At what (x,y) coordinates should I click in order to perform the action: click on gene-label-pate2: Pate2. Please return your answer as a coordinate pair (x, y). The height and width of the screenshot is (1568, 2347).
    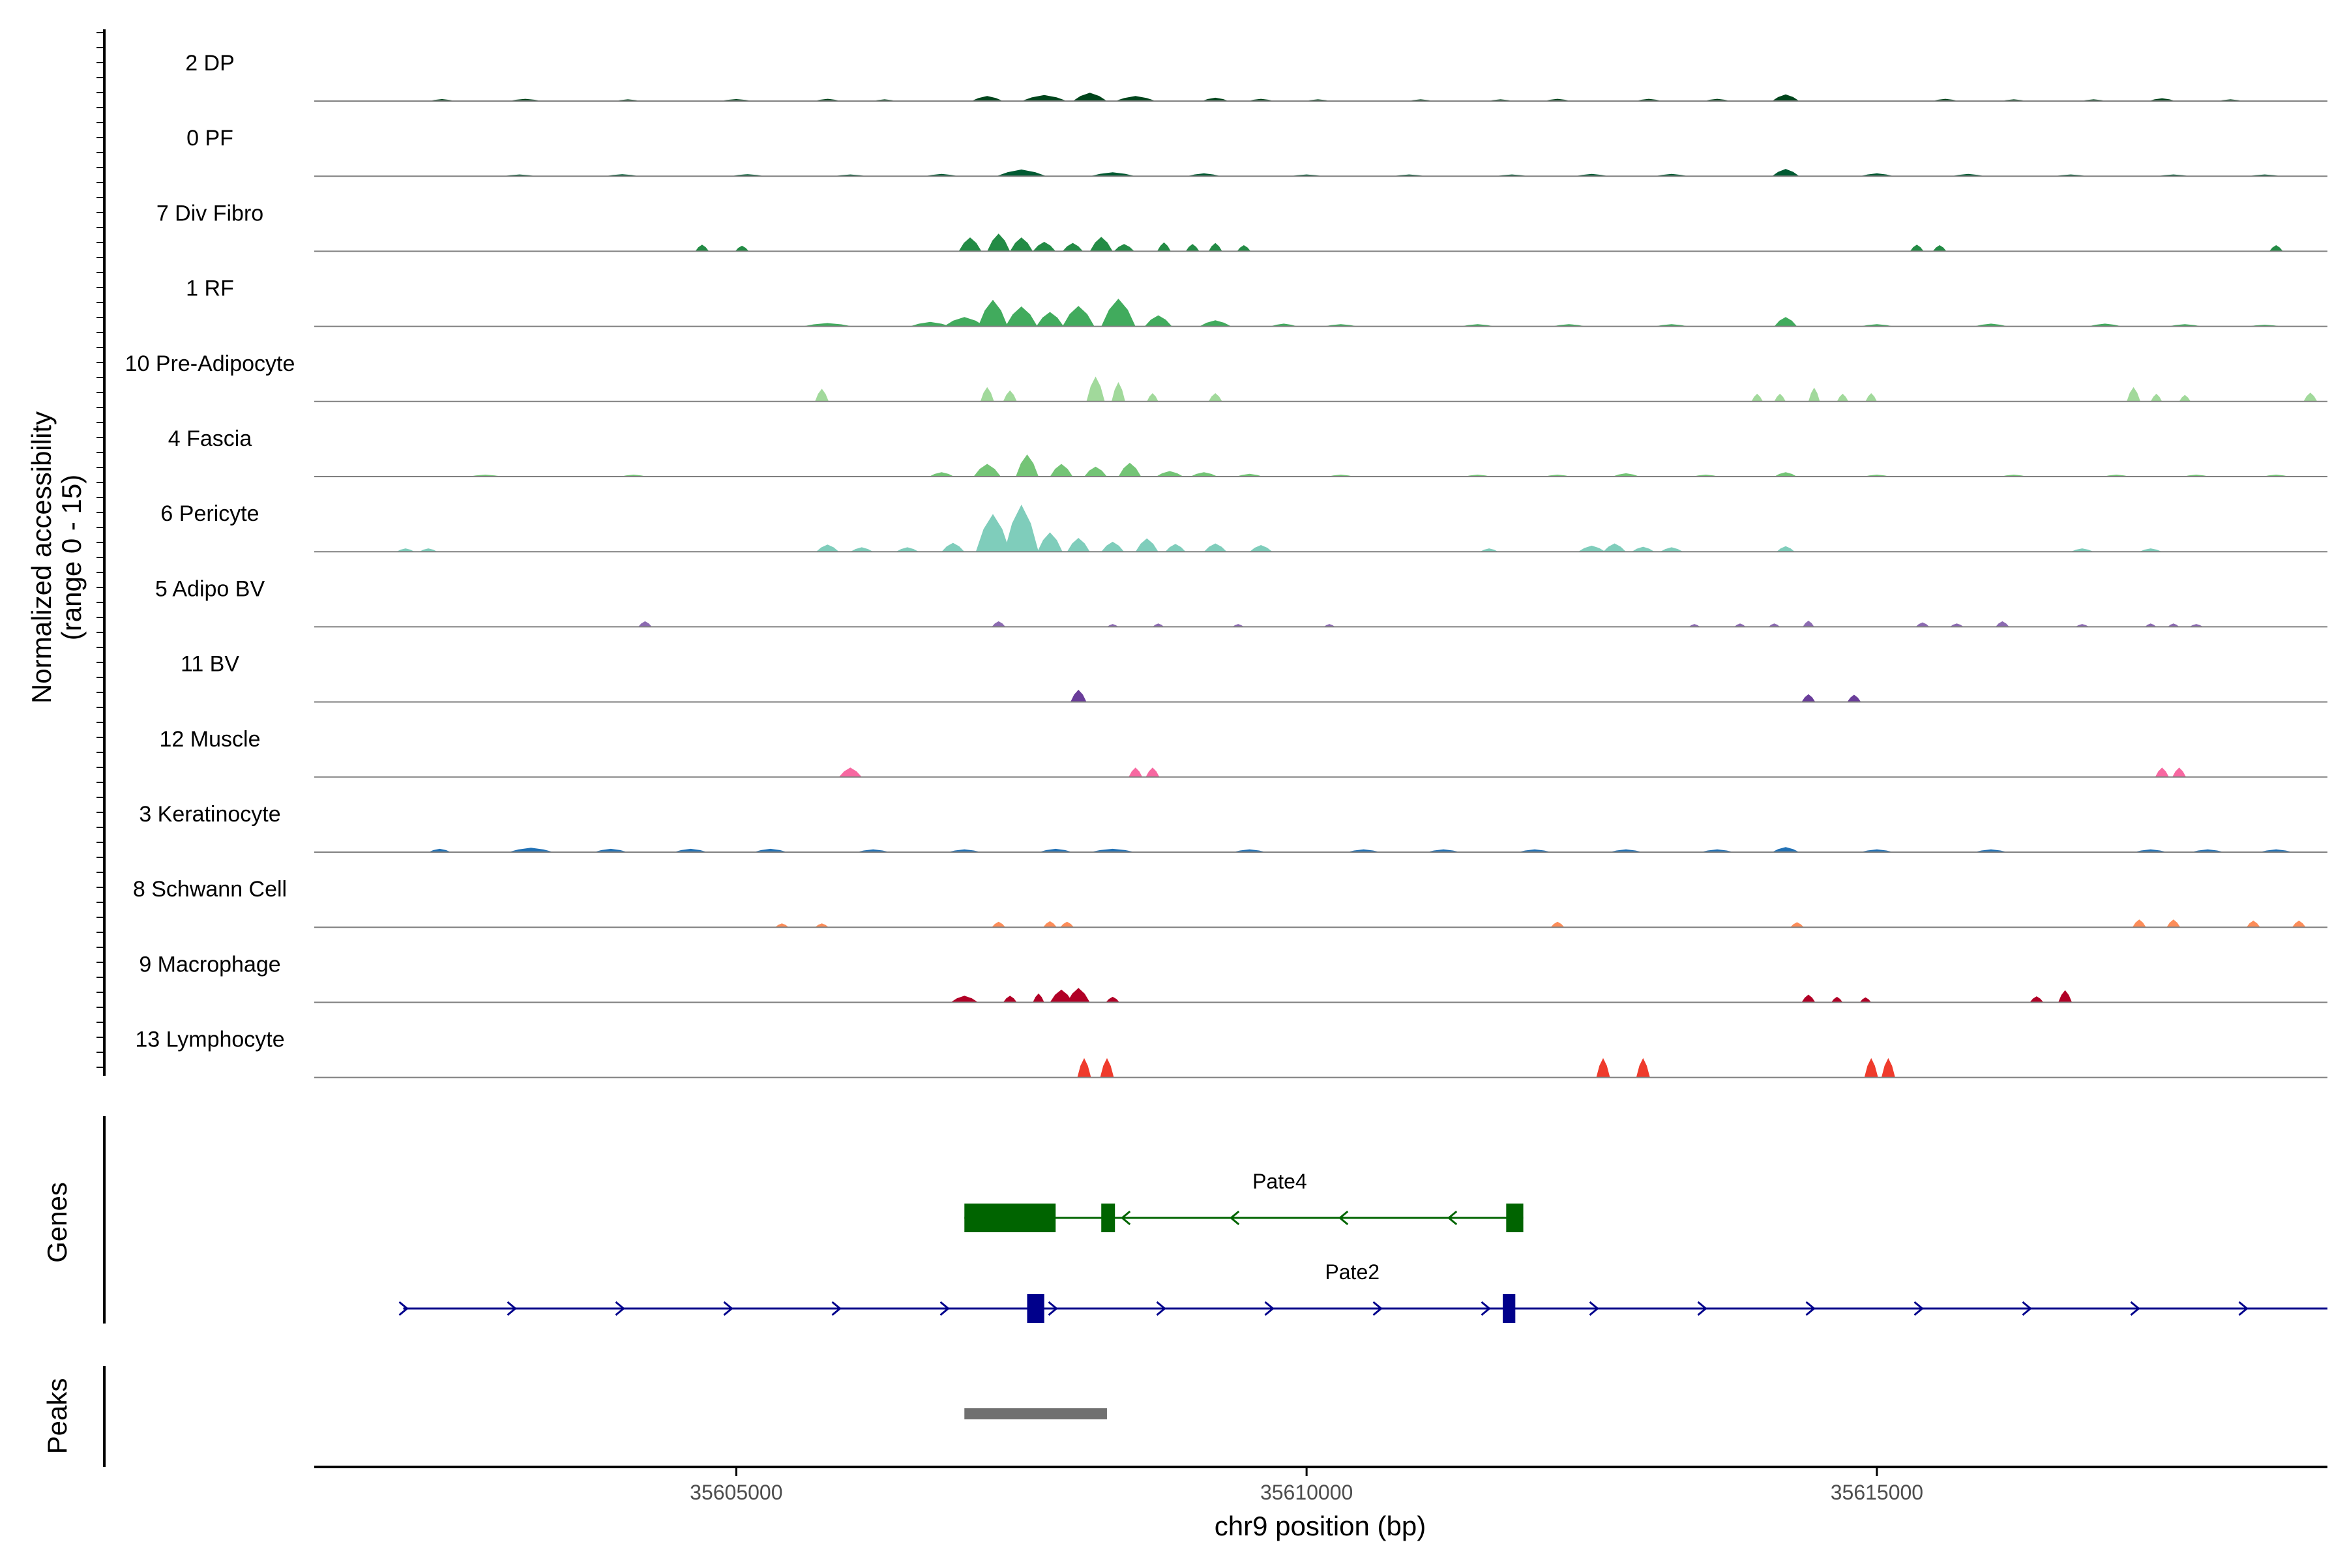
    Looking at the image, I should click on (1352, 1272).